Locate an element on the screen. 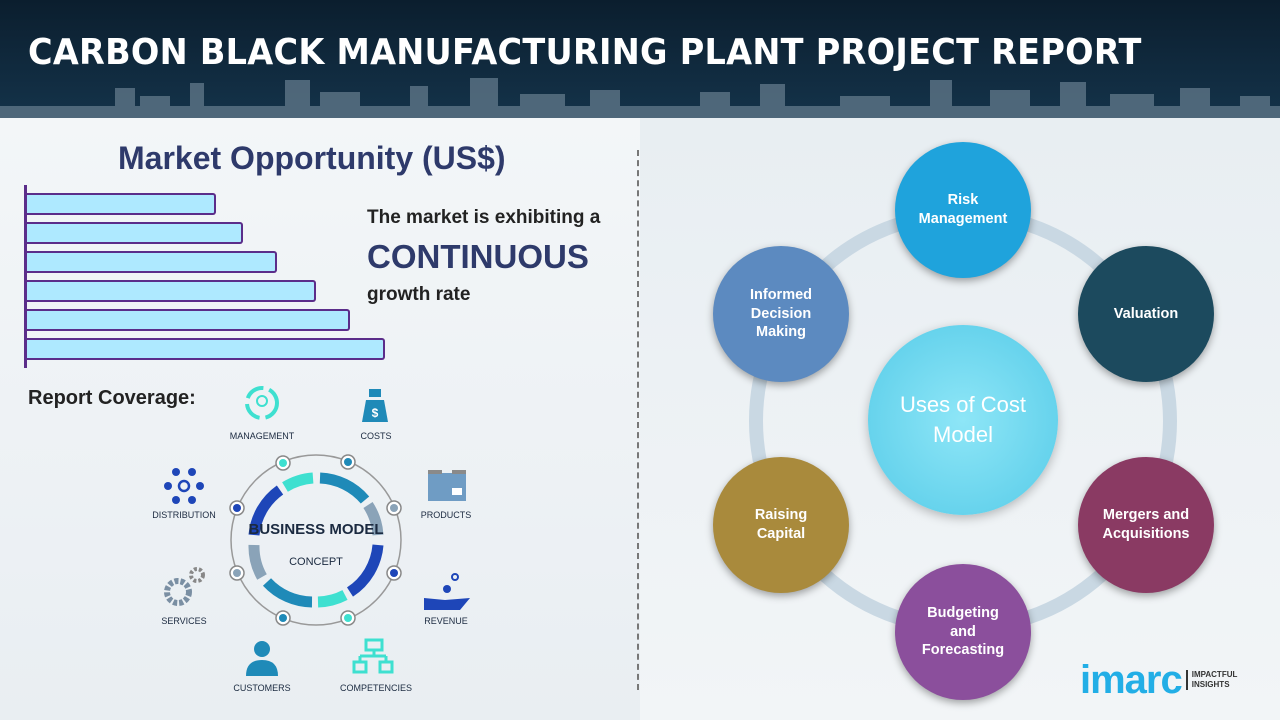 The width and height of the screenshot is (1280, 720). logo-tag1: IMPACTFUL is located at coordinates (1214, 674).